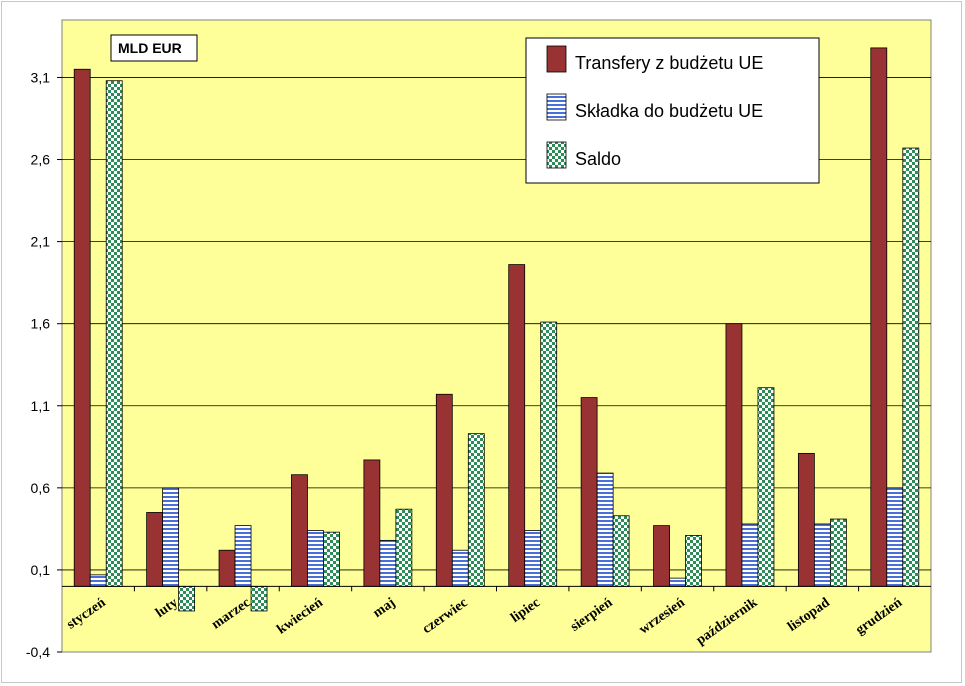 Image resolution: width=965 pixels, height=686 pixels. Describe the element at coordinates (41, 406) in the screenshot. I see `y-tick-label: 1,1` at that location.